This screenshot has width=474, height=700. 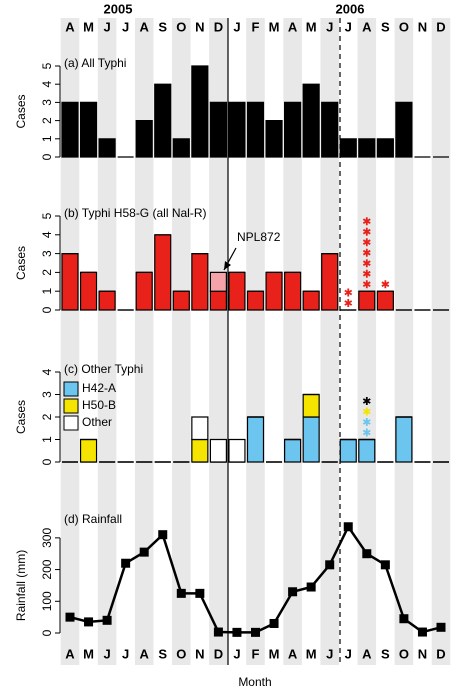 What do you see at coordinates (256, 653) in the screenshot?
I see `x-tick-label: F` at bounding box center [256, 653].